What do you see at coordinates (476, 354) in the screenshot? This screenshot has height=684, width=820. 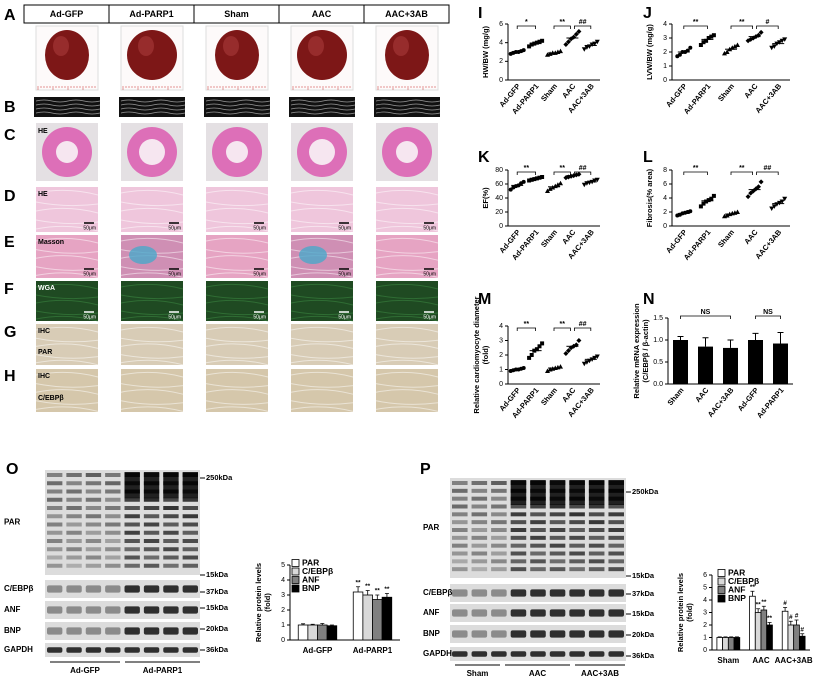 I see `y-axis-label: Relative cardiomyocyte diameter` at bounding box center [476, 354].